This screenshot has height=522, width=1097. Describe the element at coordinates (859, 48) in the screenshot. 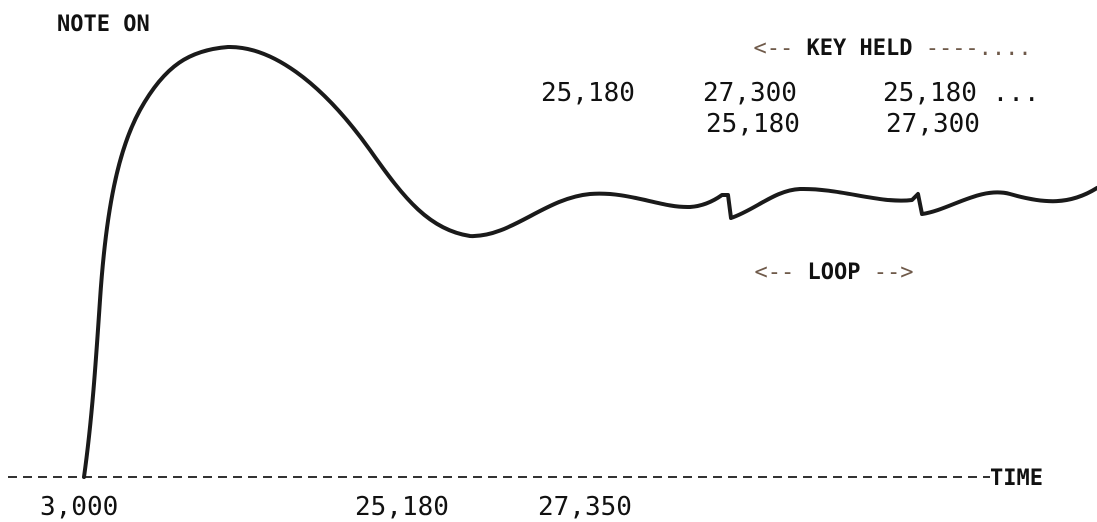

I see `key-held-label: KEY HELD` at that location.